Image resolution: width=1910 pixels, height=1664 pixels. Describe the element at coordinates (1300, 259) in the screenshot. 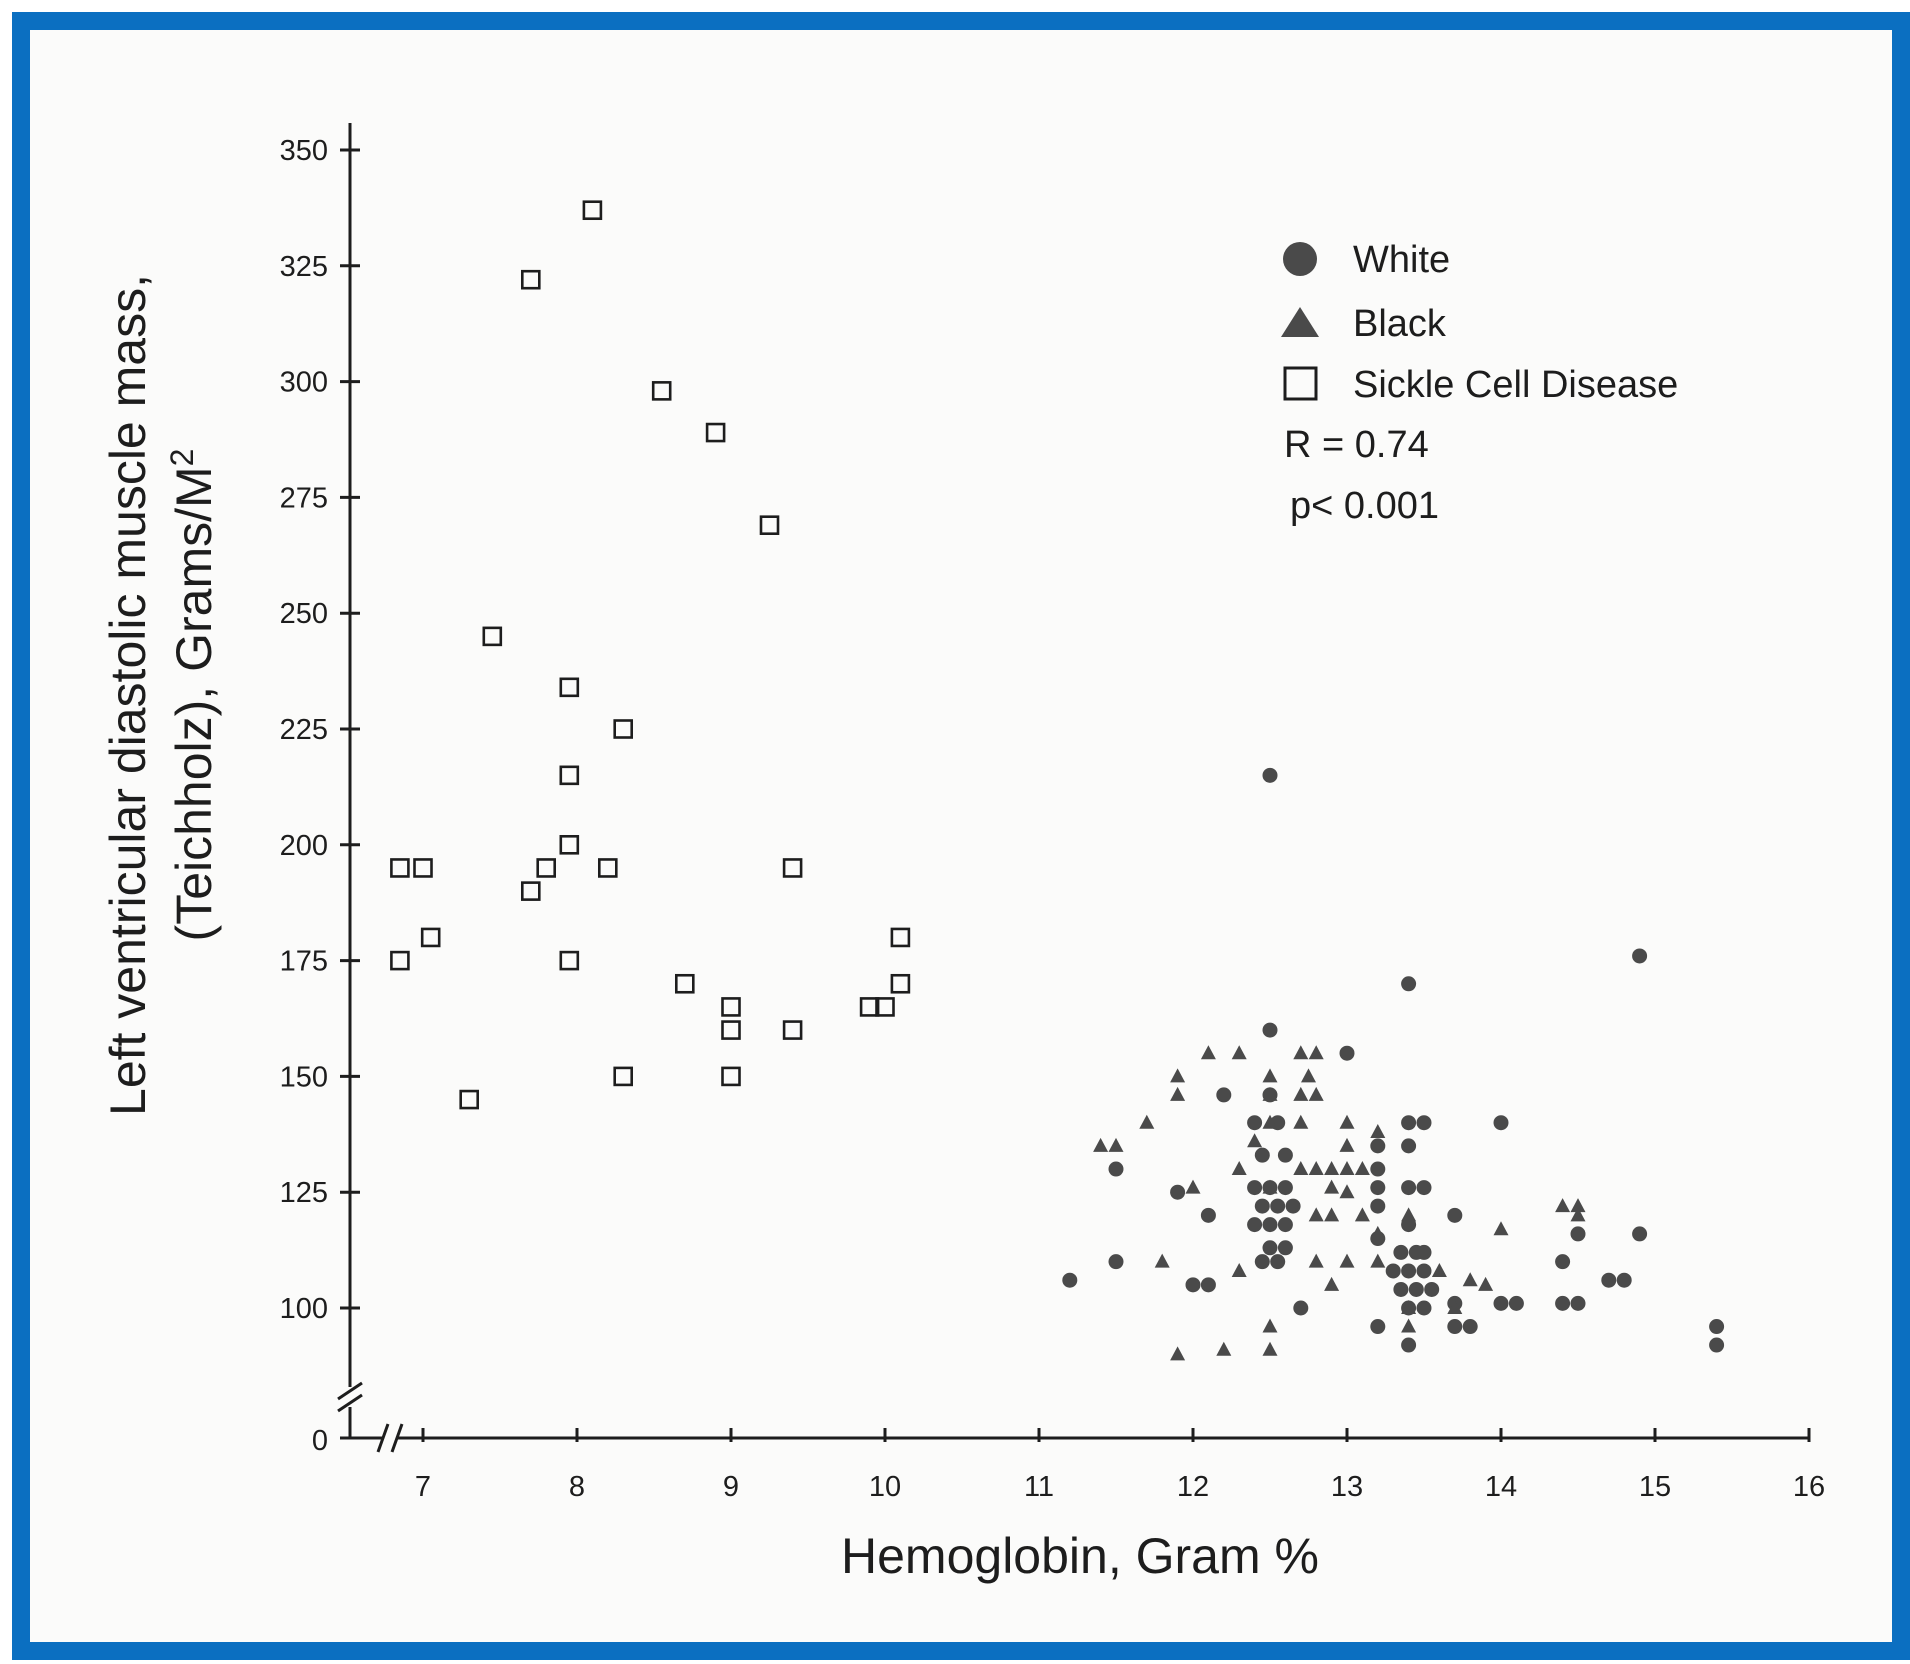

I see `legend-circle-icon` at that location.